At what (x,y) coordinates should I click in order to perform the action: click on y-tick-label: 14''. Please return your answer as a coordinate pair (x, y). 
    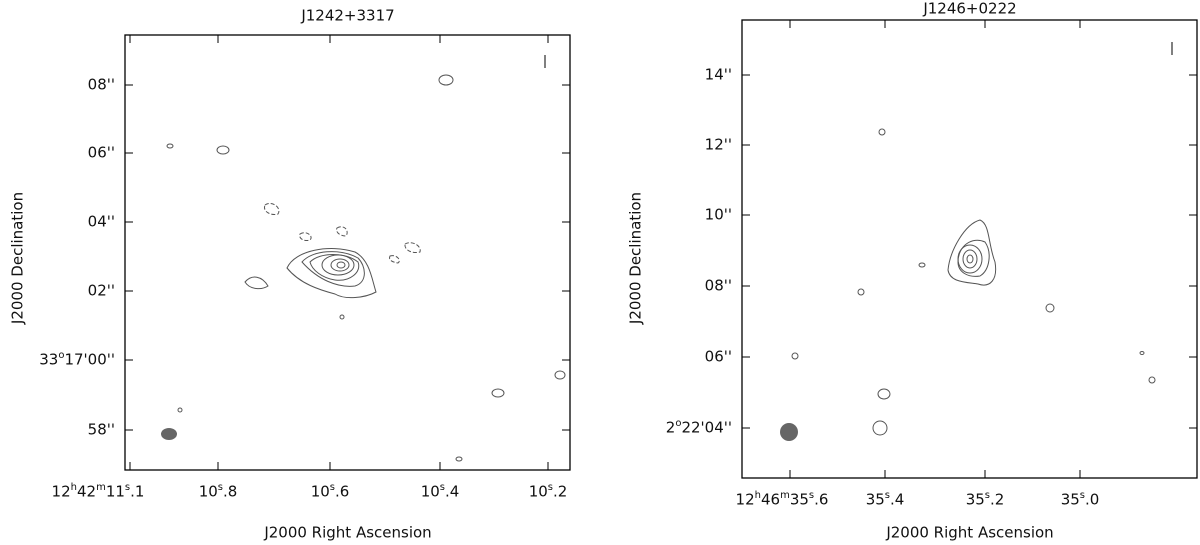
    Looking at the image, I should click on (718, 75).